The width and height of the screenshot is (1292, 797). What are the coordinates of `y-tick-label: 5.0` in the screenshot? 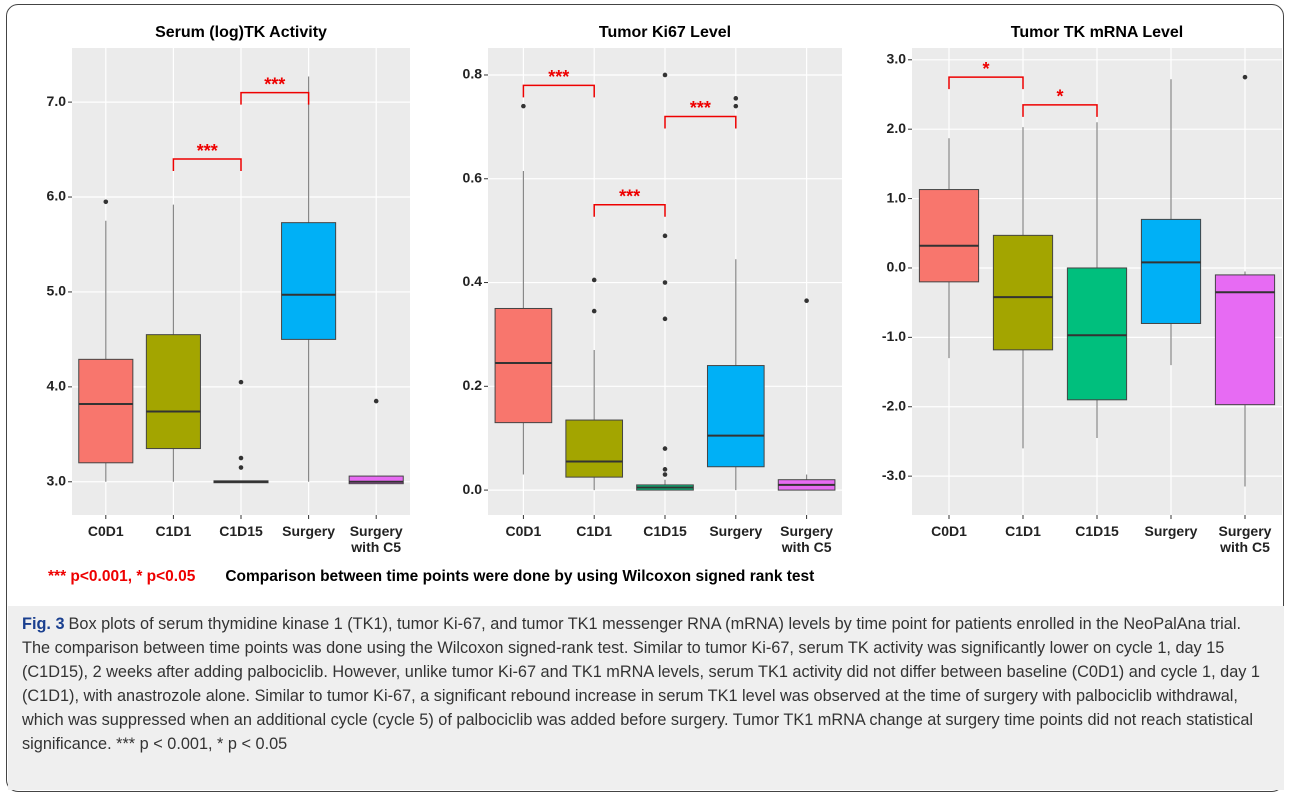 It's located at (57, 291).